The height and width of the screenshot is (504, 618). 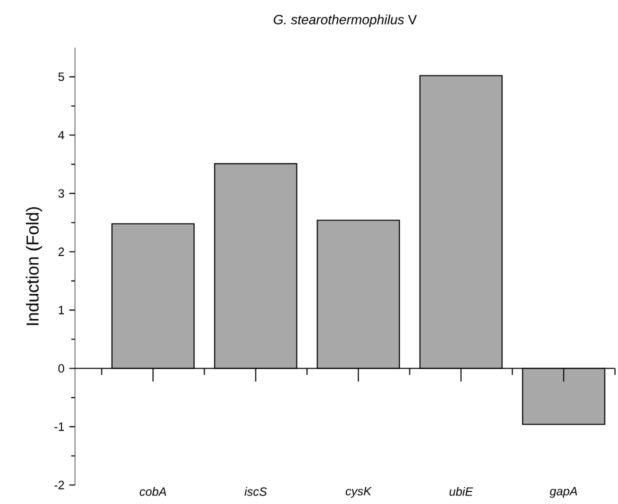 What do you see at coordinates (61, 193) in the screenshot?
I see `y-tick-label: 3` at bounding box center [61, 193].